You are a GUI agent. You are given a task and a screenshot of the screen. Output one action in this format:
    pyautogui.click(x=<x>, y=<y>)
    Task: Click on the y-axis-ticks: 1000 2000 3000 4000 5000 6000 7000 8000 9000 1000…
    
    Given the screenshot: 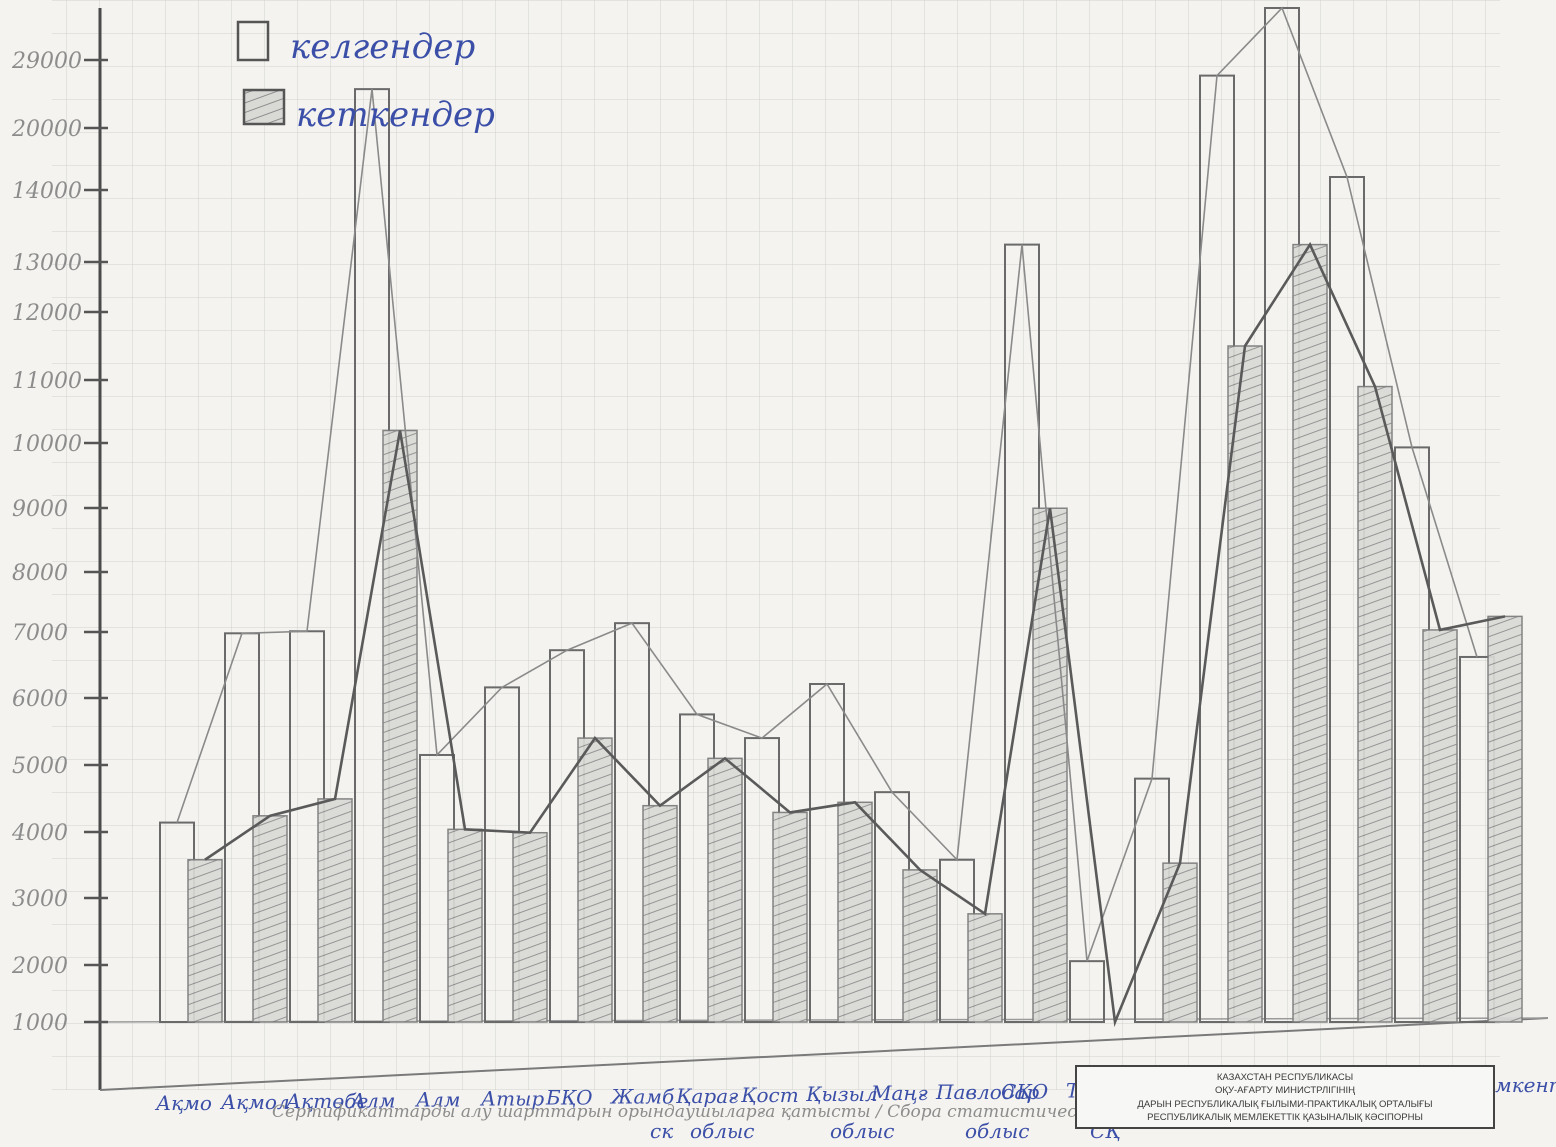 What is the action you would take?
    pyautogui.click(x=59, y=542)
    